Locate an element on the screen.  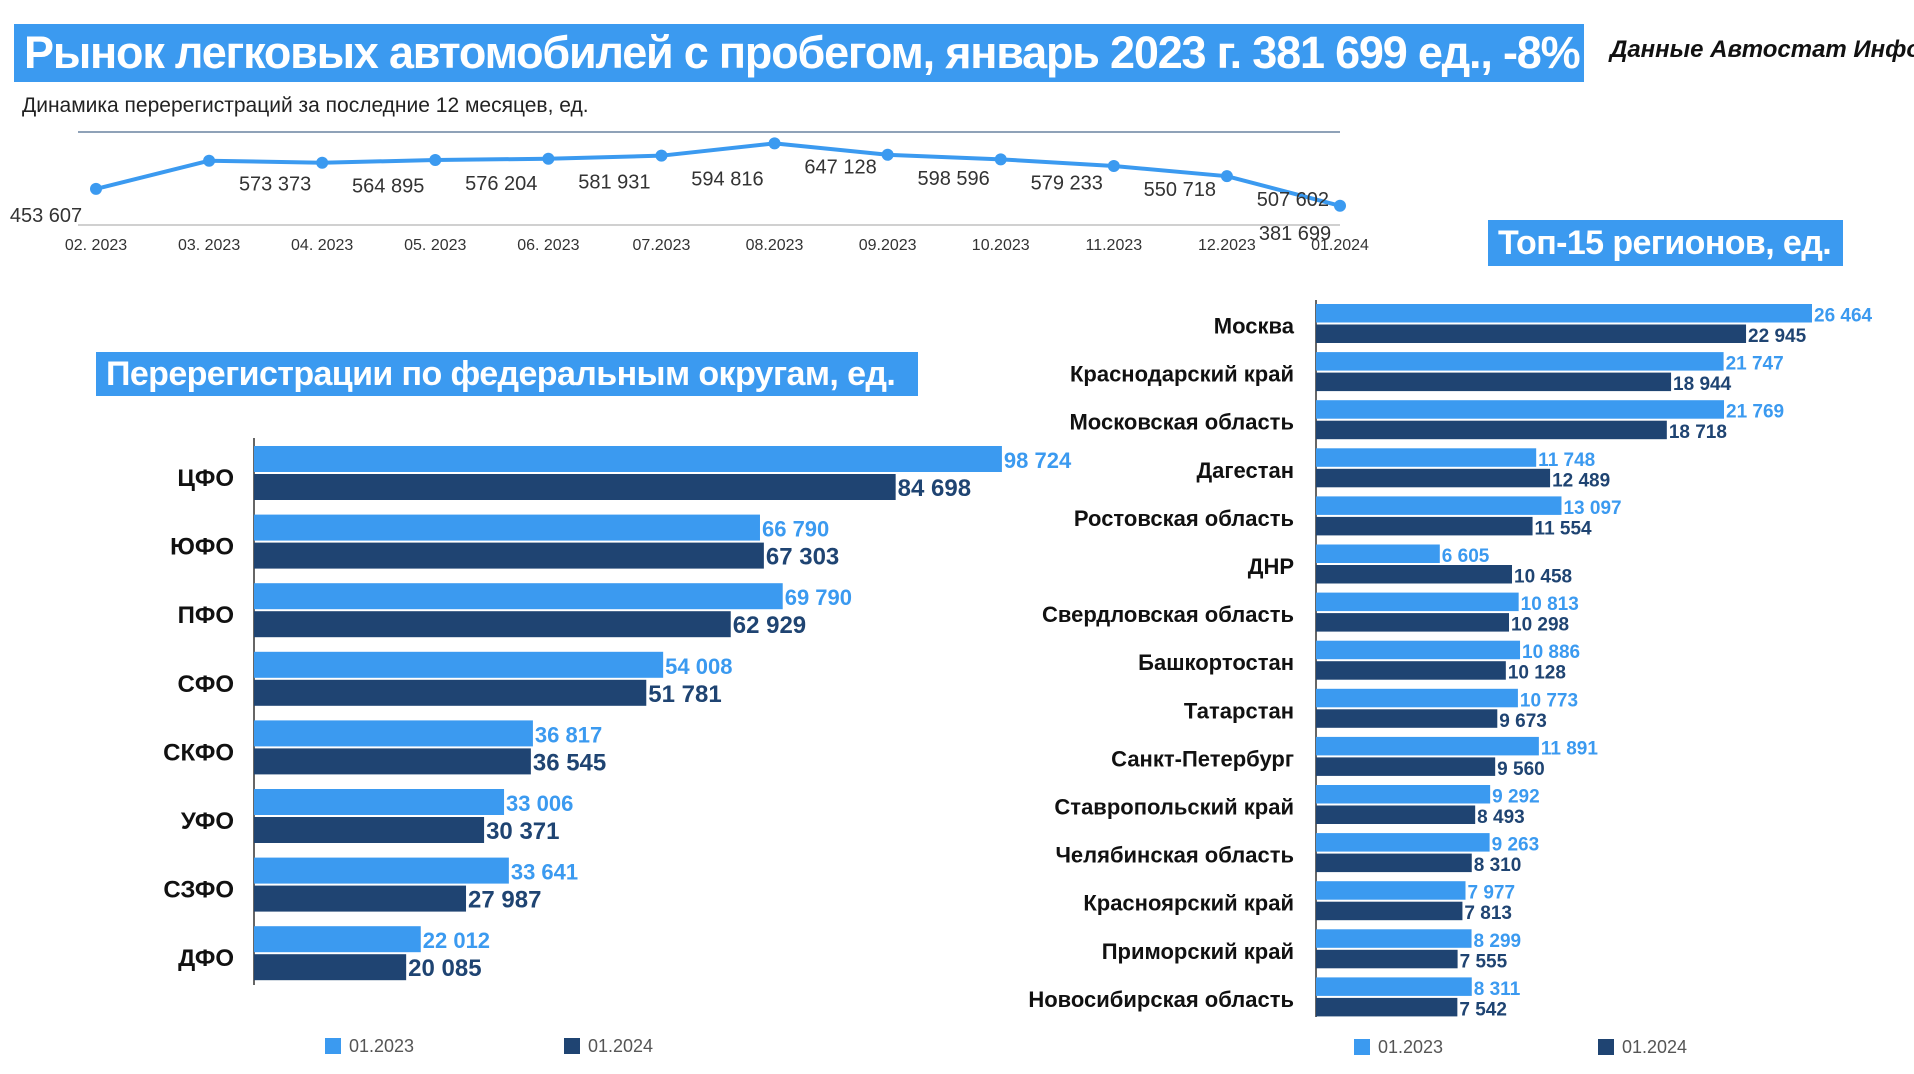
bar-value-label: 18 944 is located at coordinates (1702, 384).